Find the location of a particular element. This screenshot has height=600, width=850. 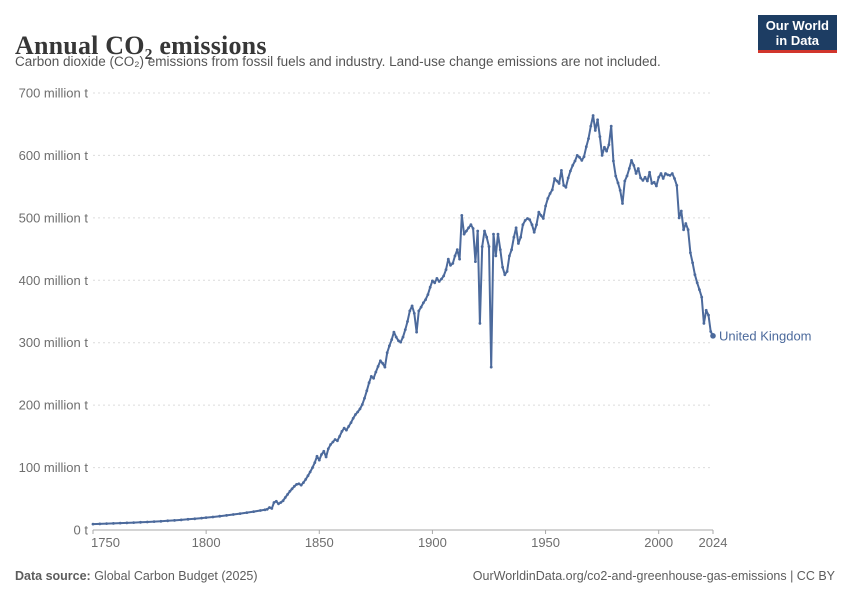

y-tick-label: 500 million t is located at coordinates (54, 217).